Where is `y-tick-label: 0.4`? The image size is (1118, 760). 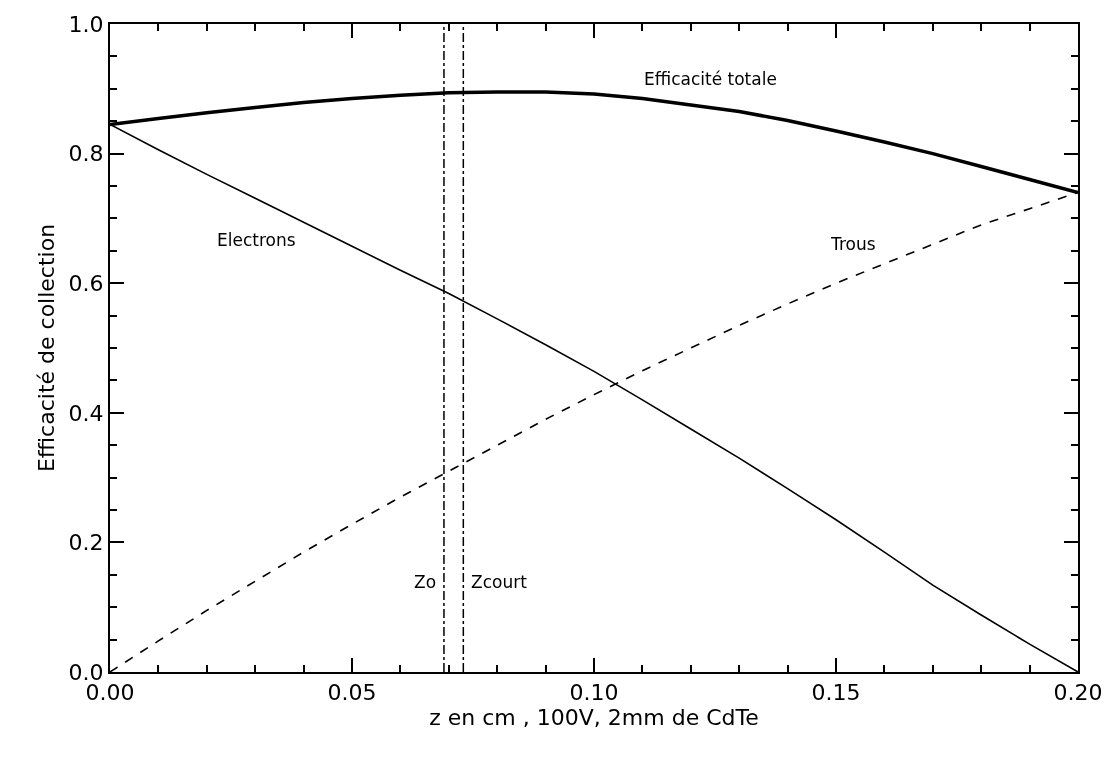
y-tick-label: 0.4 is located at coordinates (86, 413).